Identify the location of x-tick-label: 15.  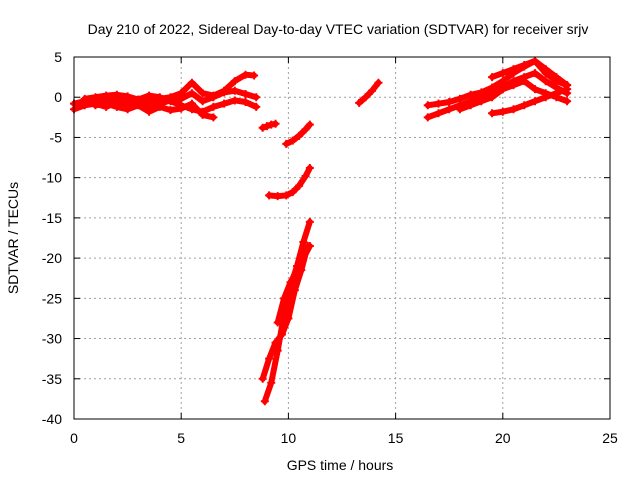
(396, 438).